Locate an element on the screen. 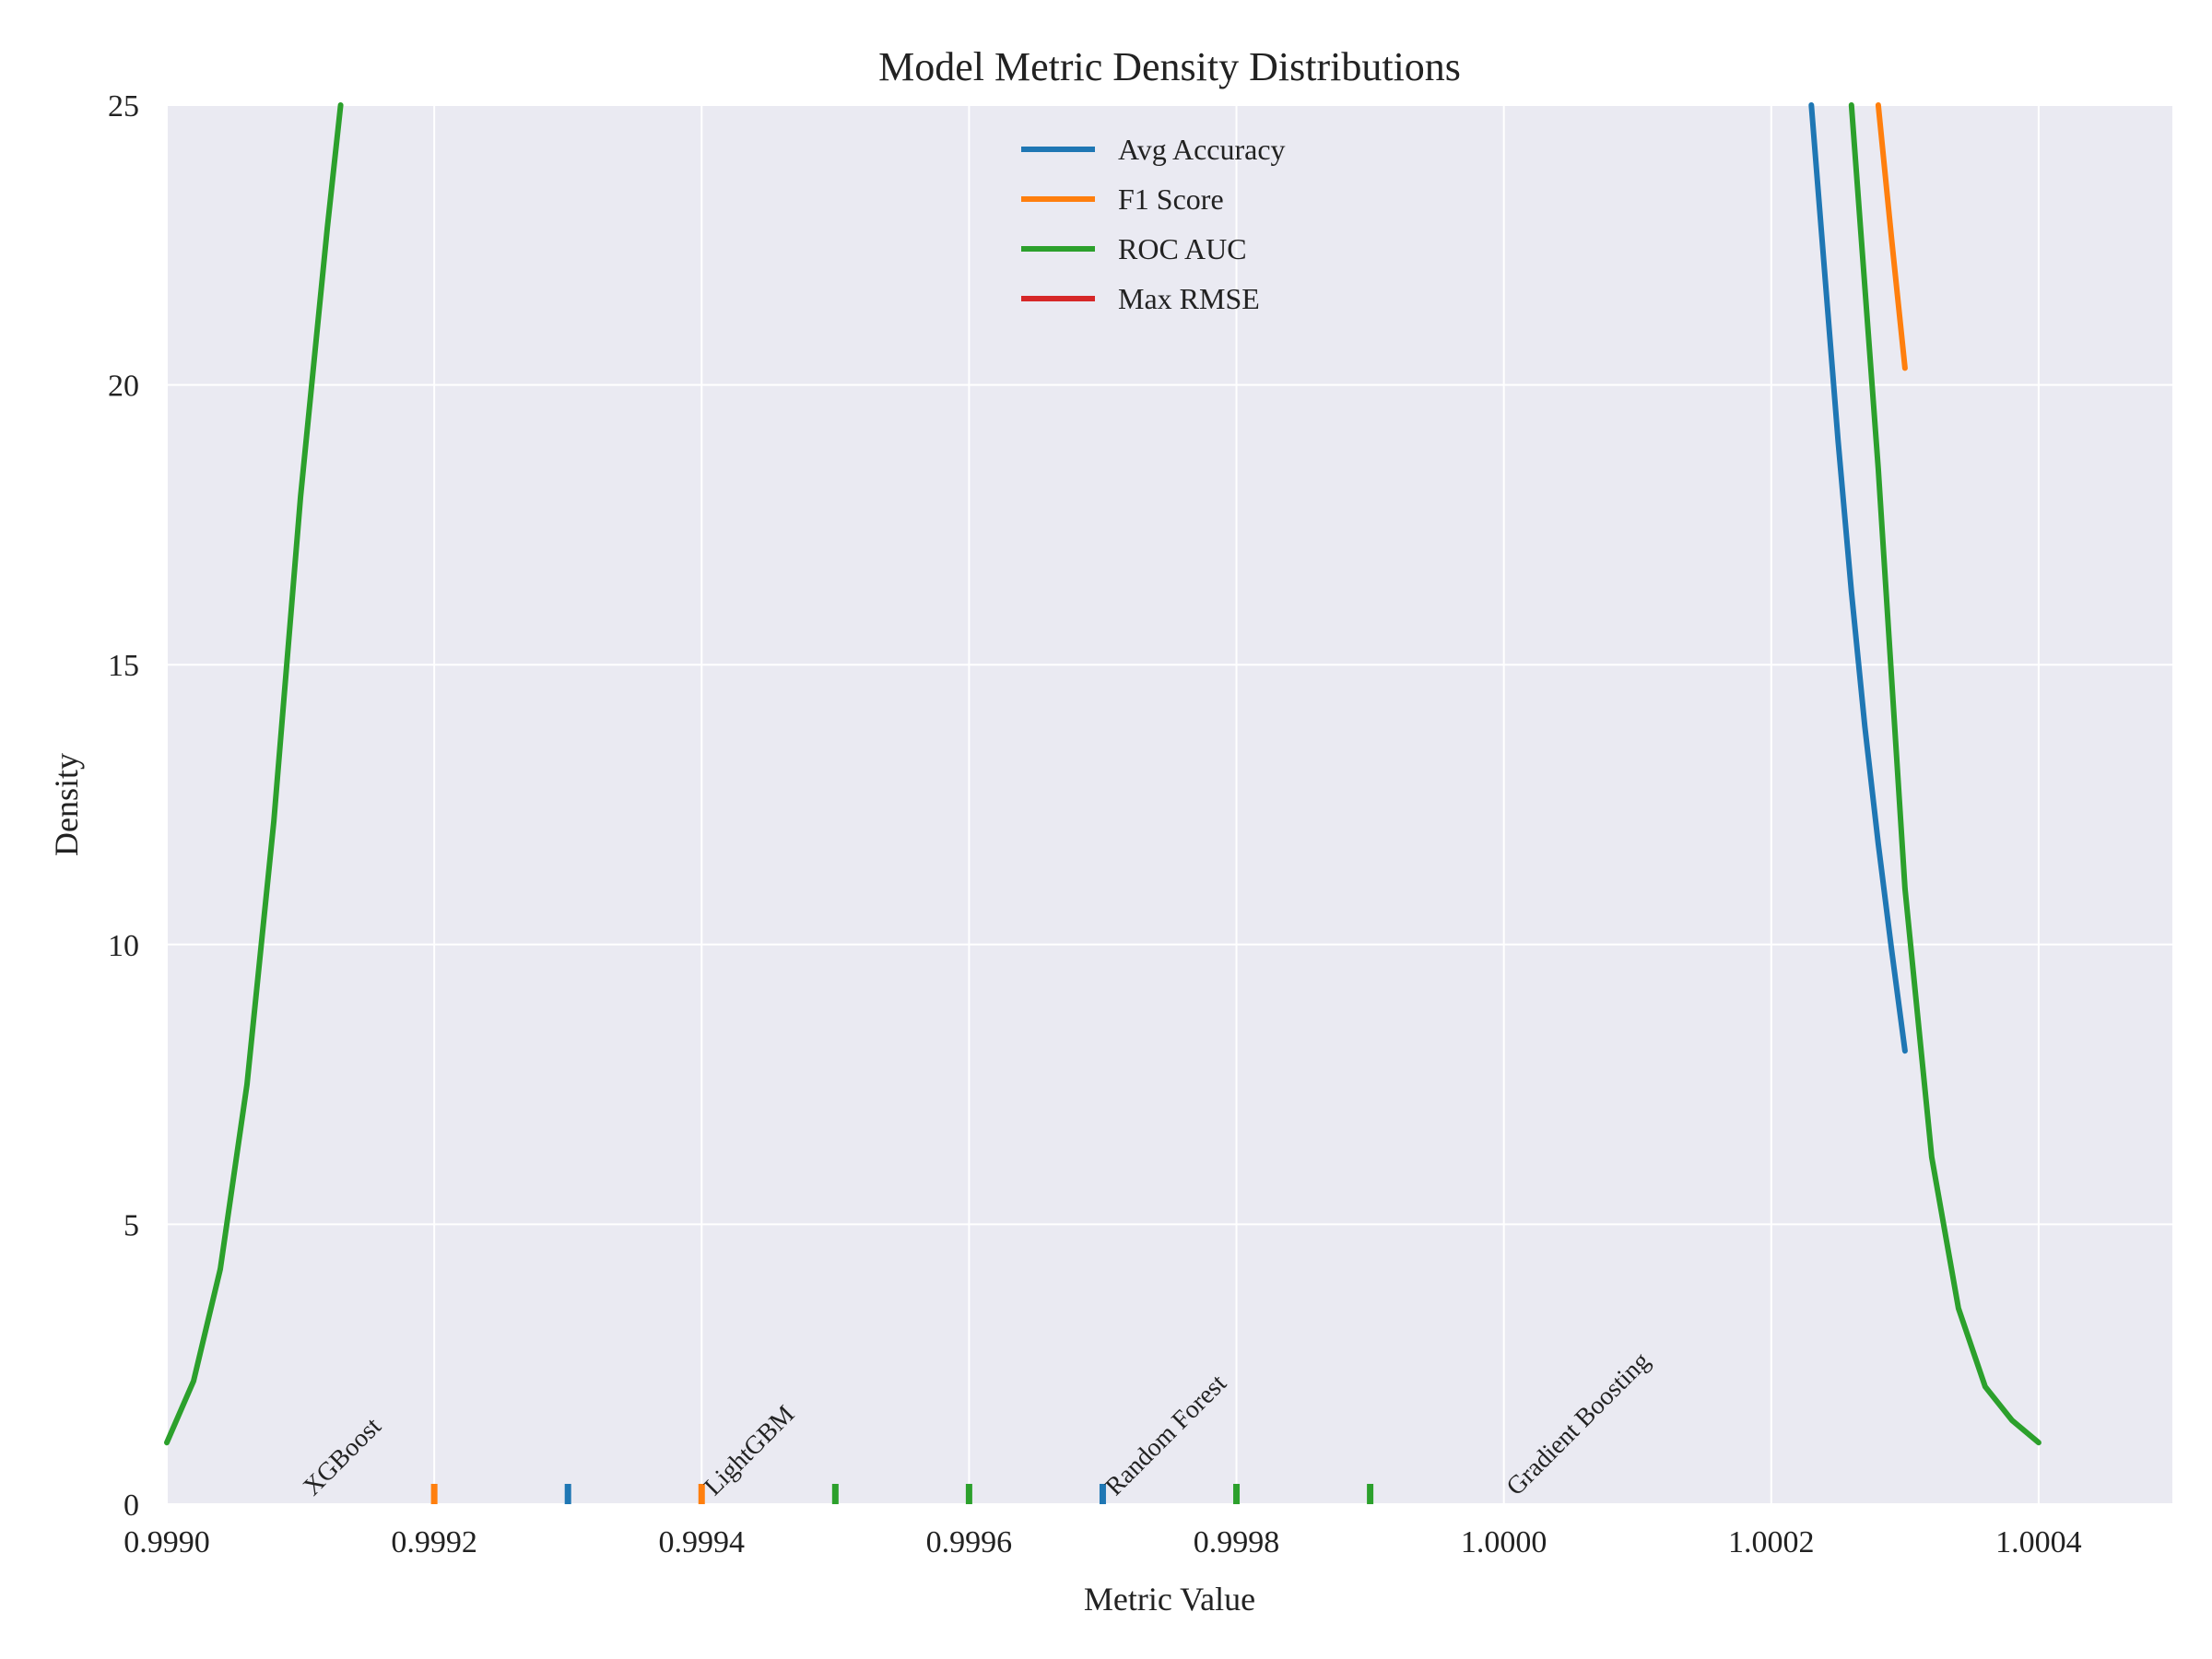 The image size is (2212, 1659). y-tick-label: 5 is located at coordinates (131, 1225).